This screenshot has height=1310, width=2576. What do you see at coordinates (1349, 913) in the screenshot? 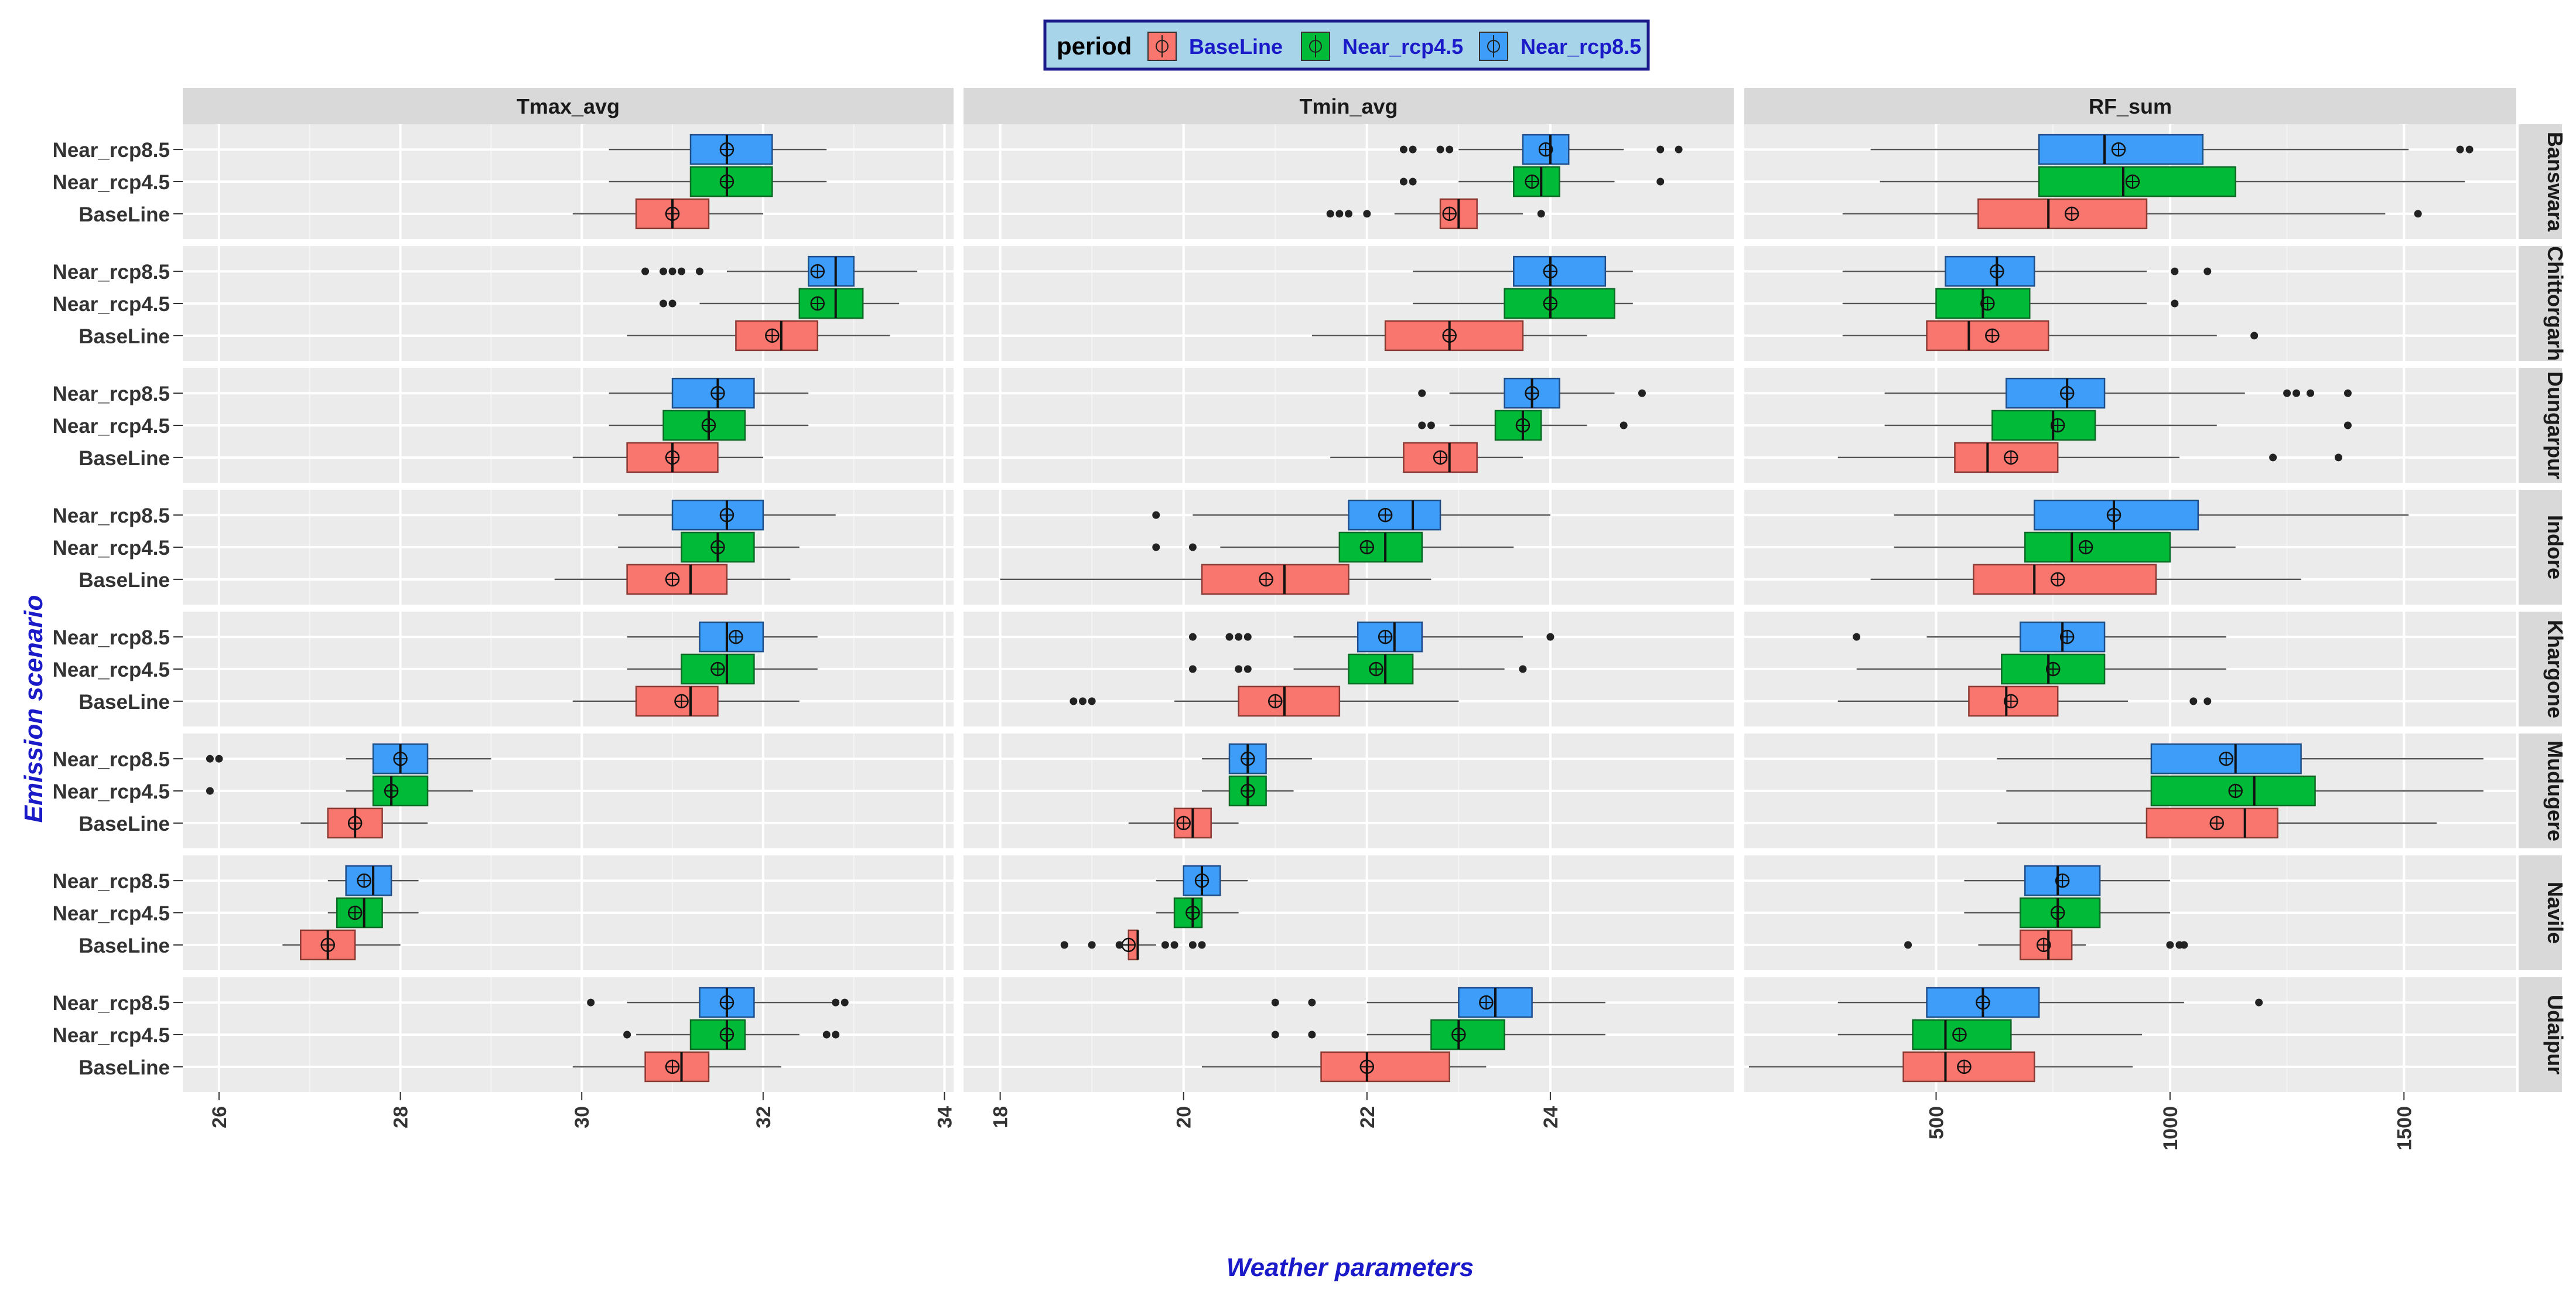
I see `panel-navile-tmin-avg` at bounding box center [1349, 913].